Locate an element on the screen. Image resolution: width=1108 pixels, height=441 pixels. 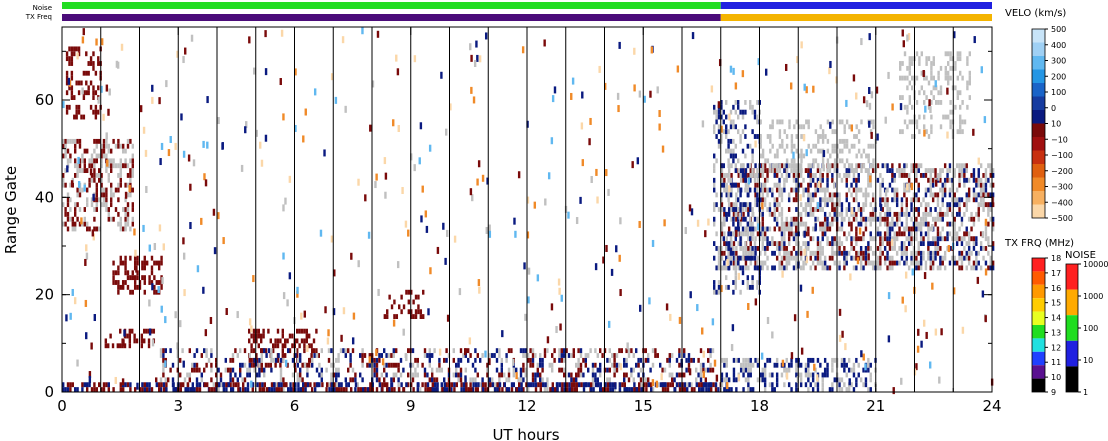
velocity-scale-title: VELO (km/s) is located at coordinates (1035, 13).